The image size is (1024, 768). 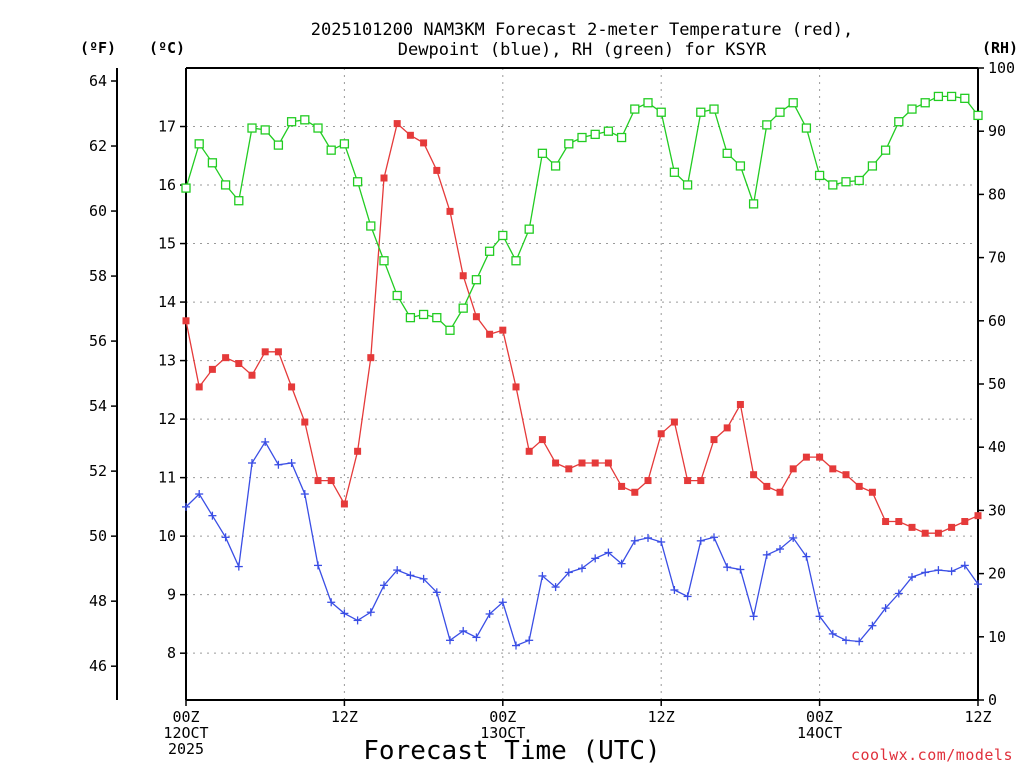 I want to click on celsius-tick-label: 11, so click(x=167, y=478).